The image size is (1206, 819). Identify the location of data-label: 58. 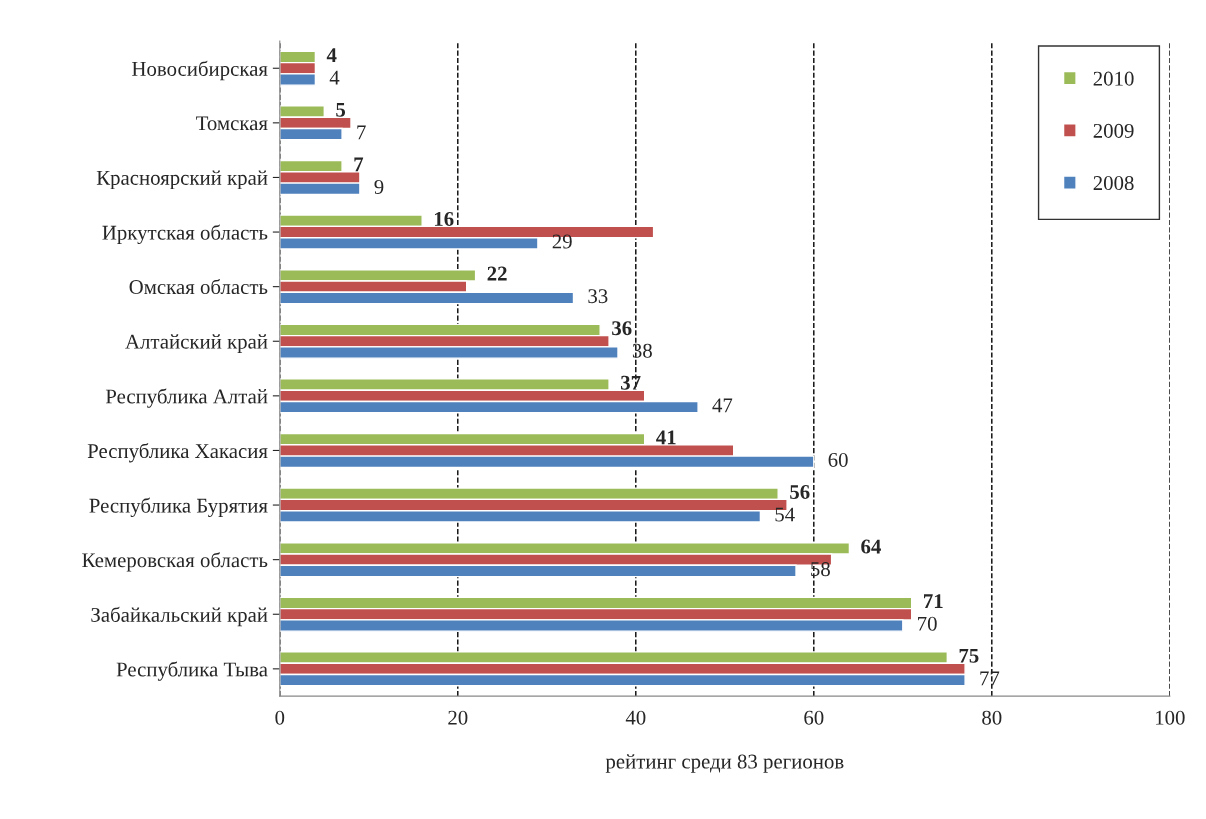
(820, 569).